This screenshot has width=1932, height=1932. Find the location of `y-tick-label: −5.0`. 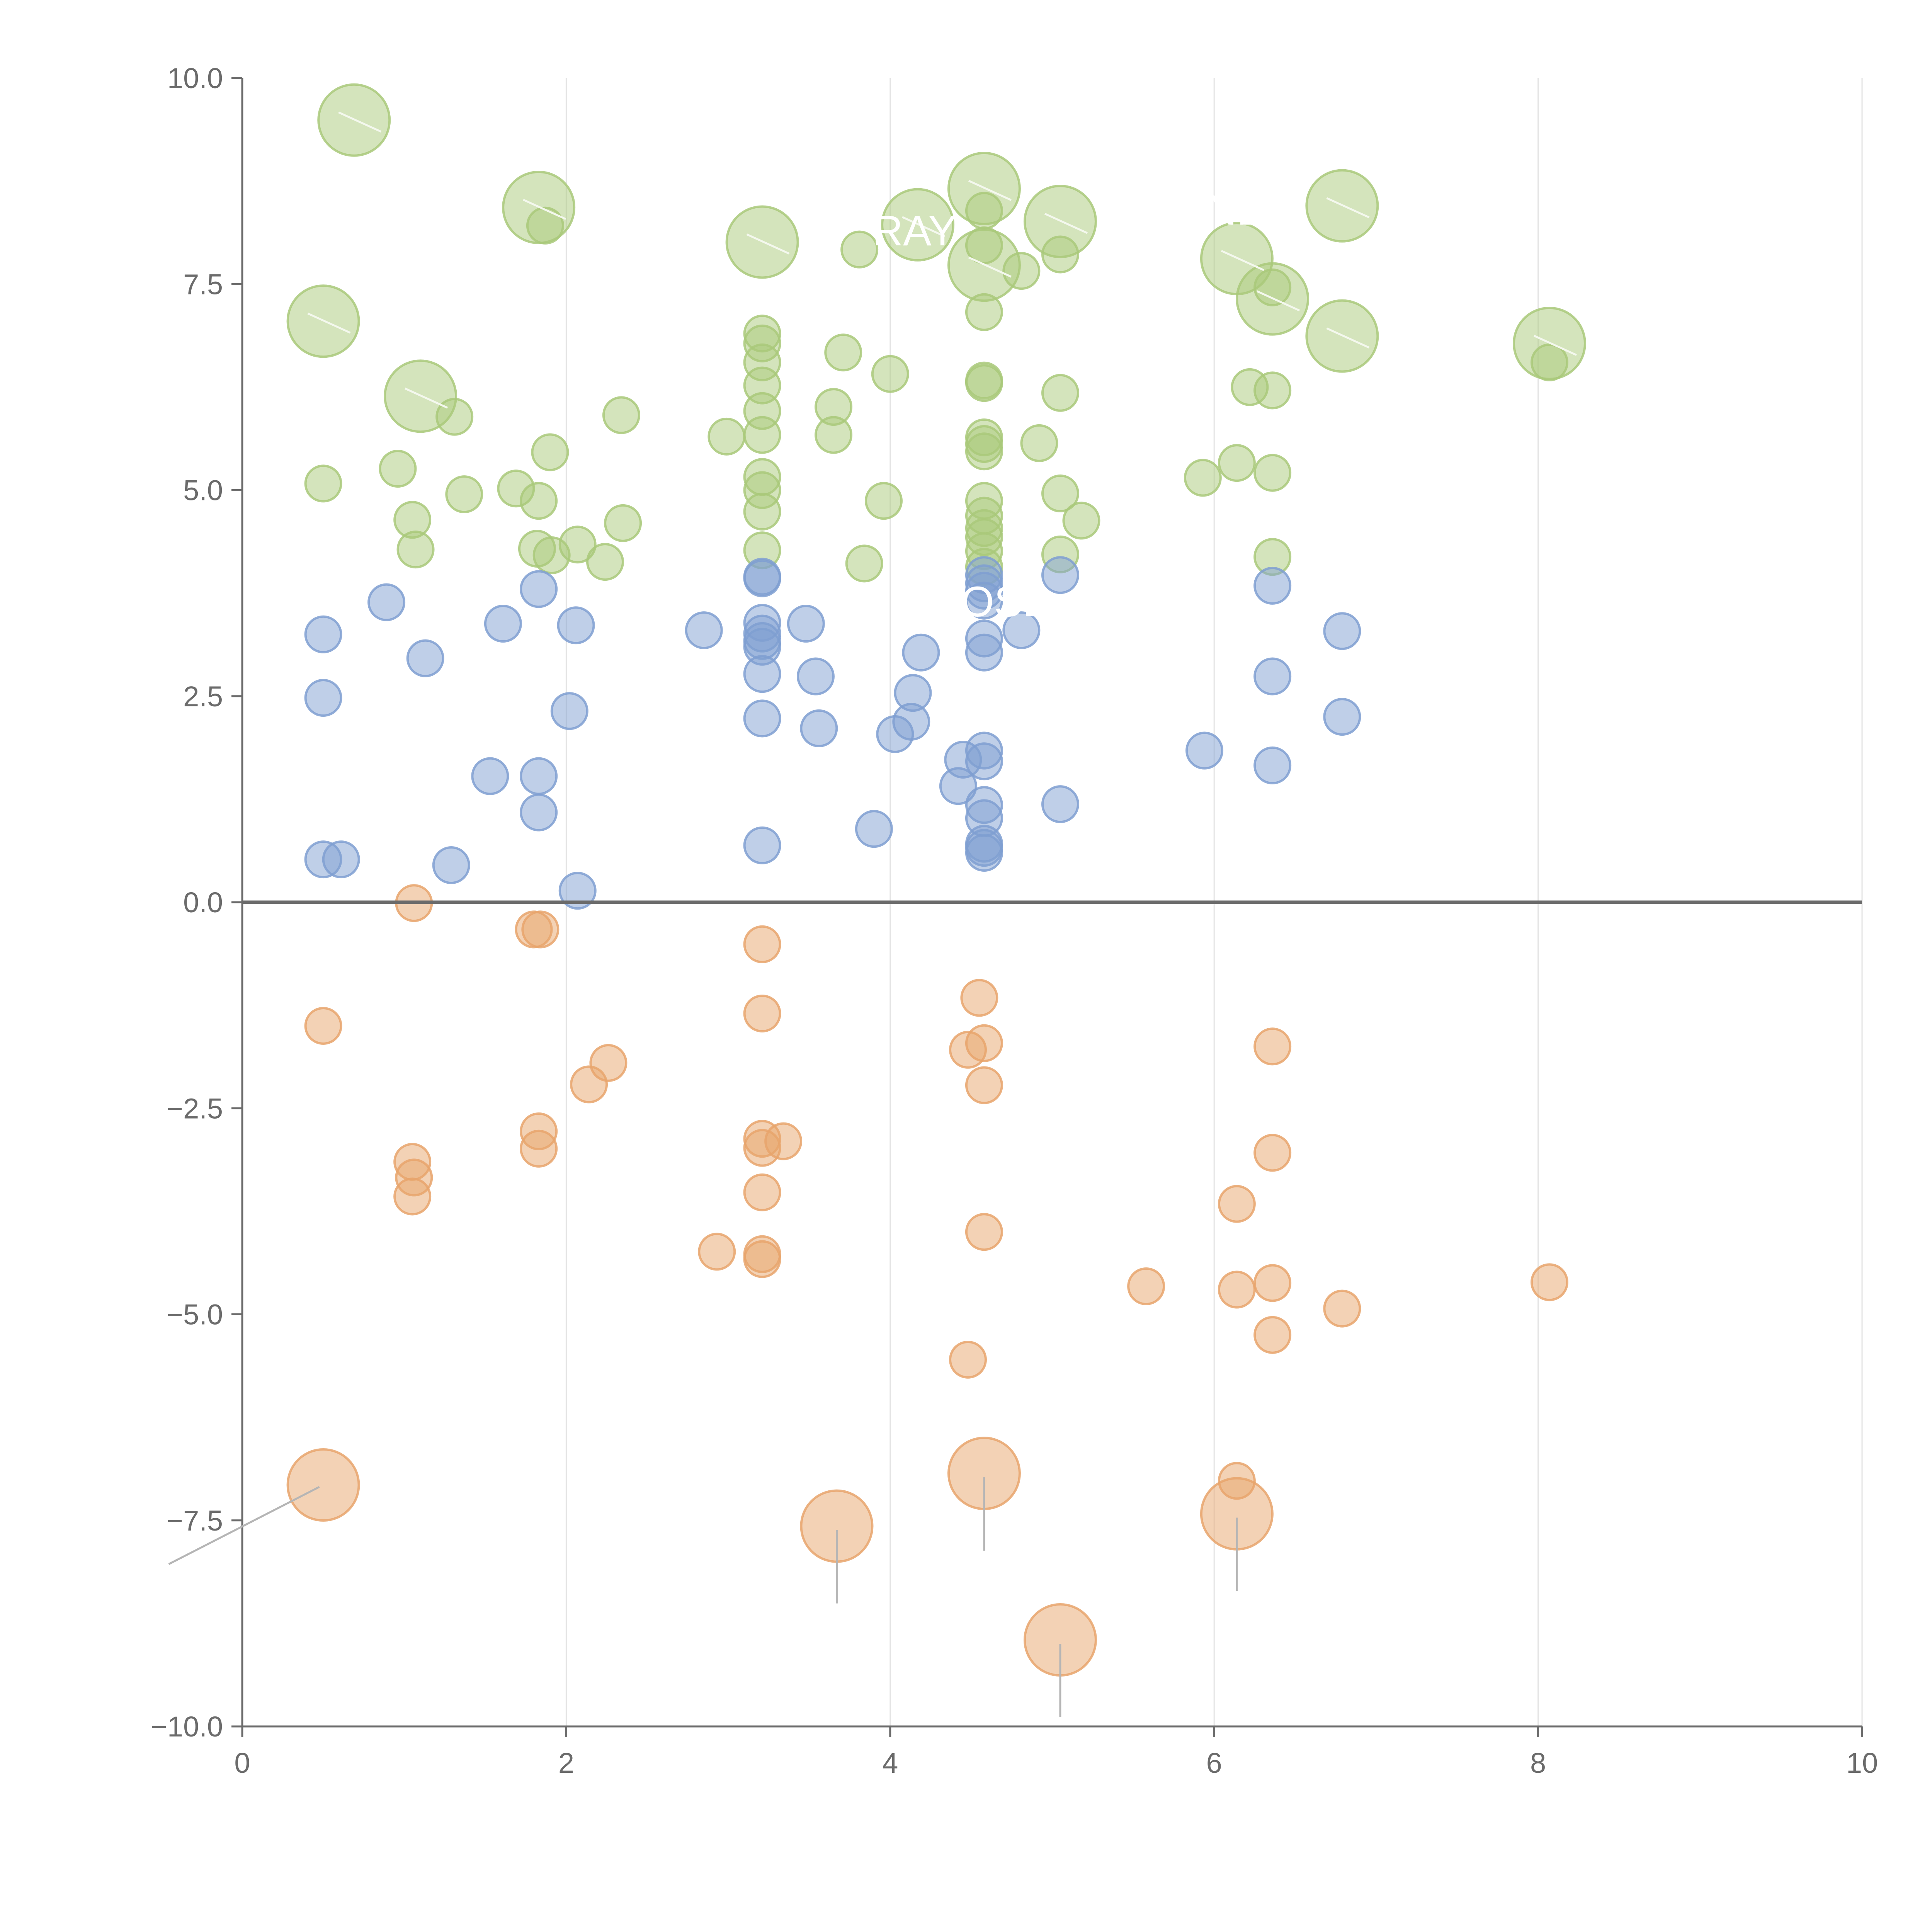

y-tick-label: −5.0 is located at coordinates (195, 1315).